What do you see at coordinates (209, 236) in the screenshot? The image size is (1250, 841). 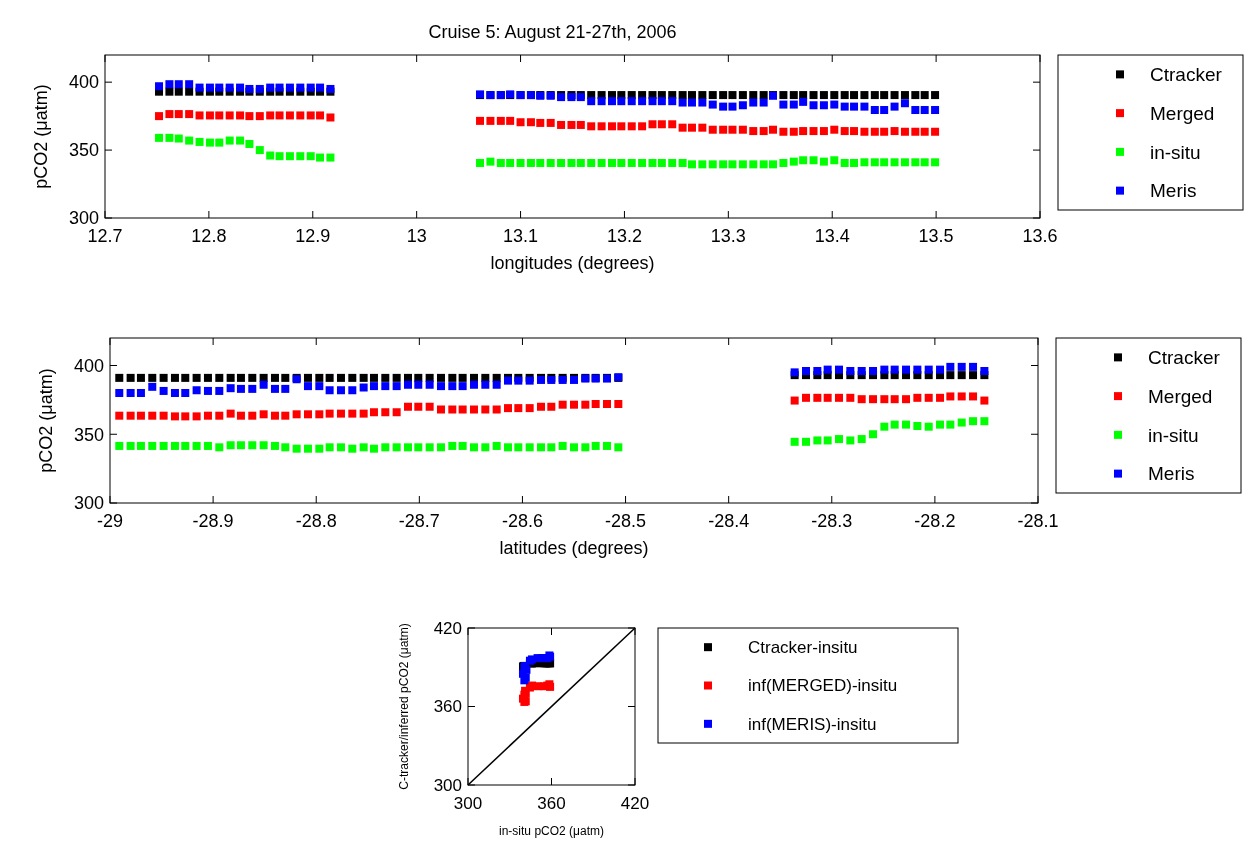 I see `x-tick-label: 12.8` at bounding box center [209, 236].